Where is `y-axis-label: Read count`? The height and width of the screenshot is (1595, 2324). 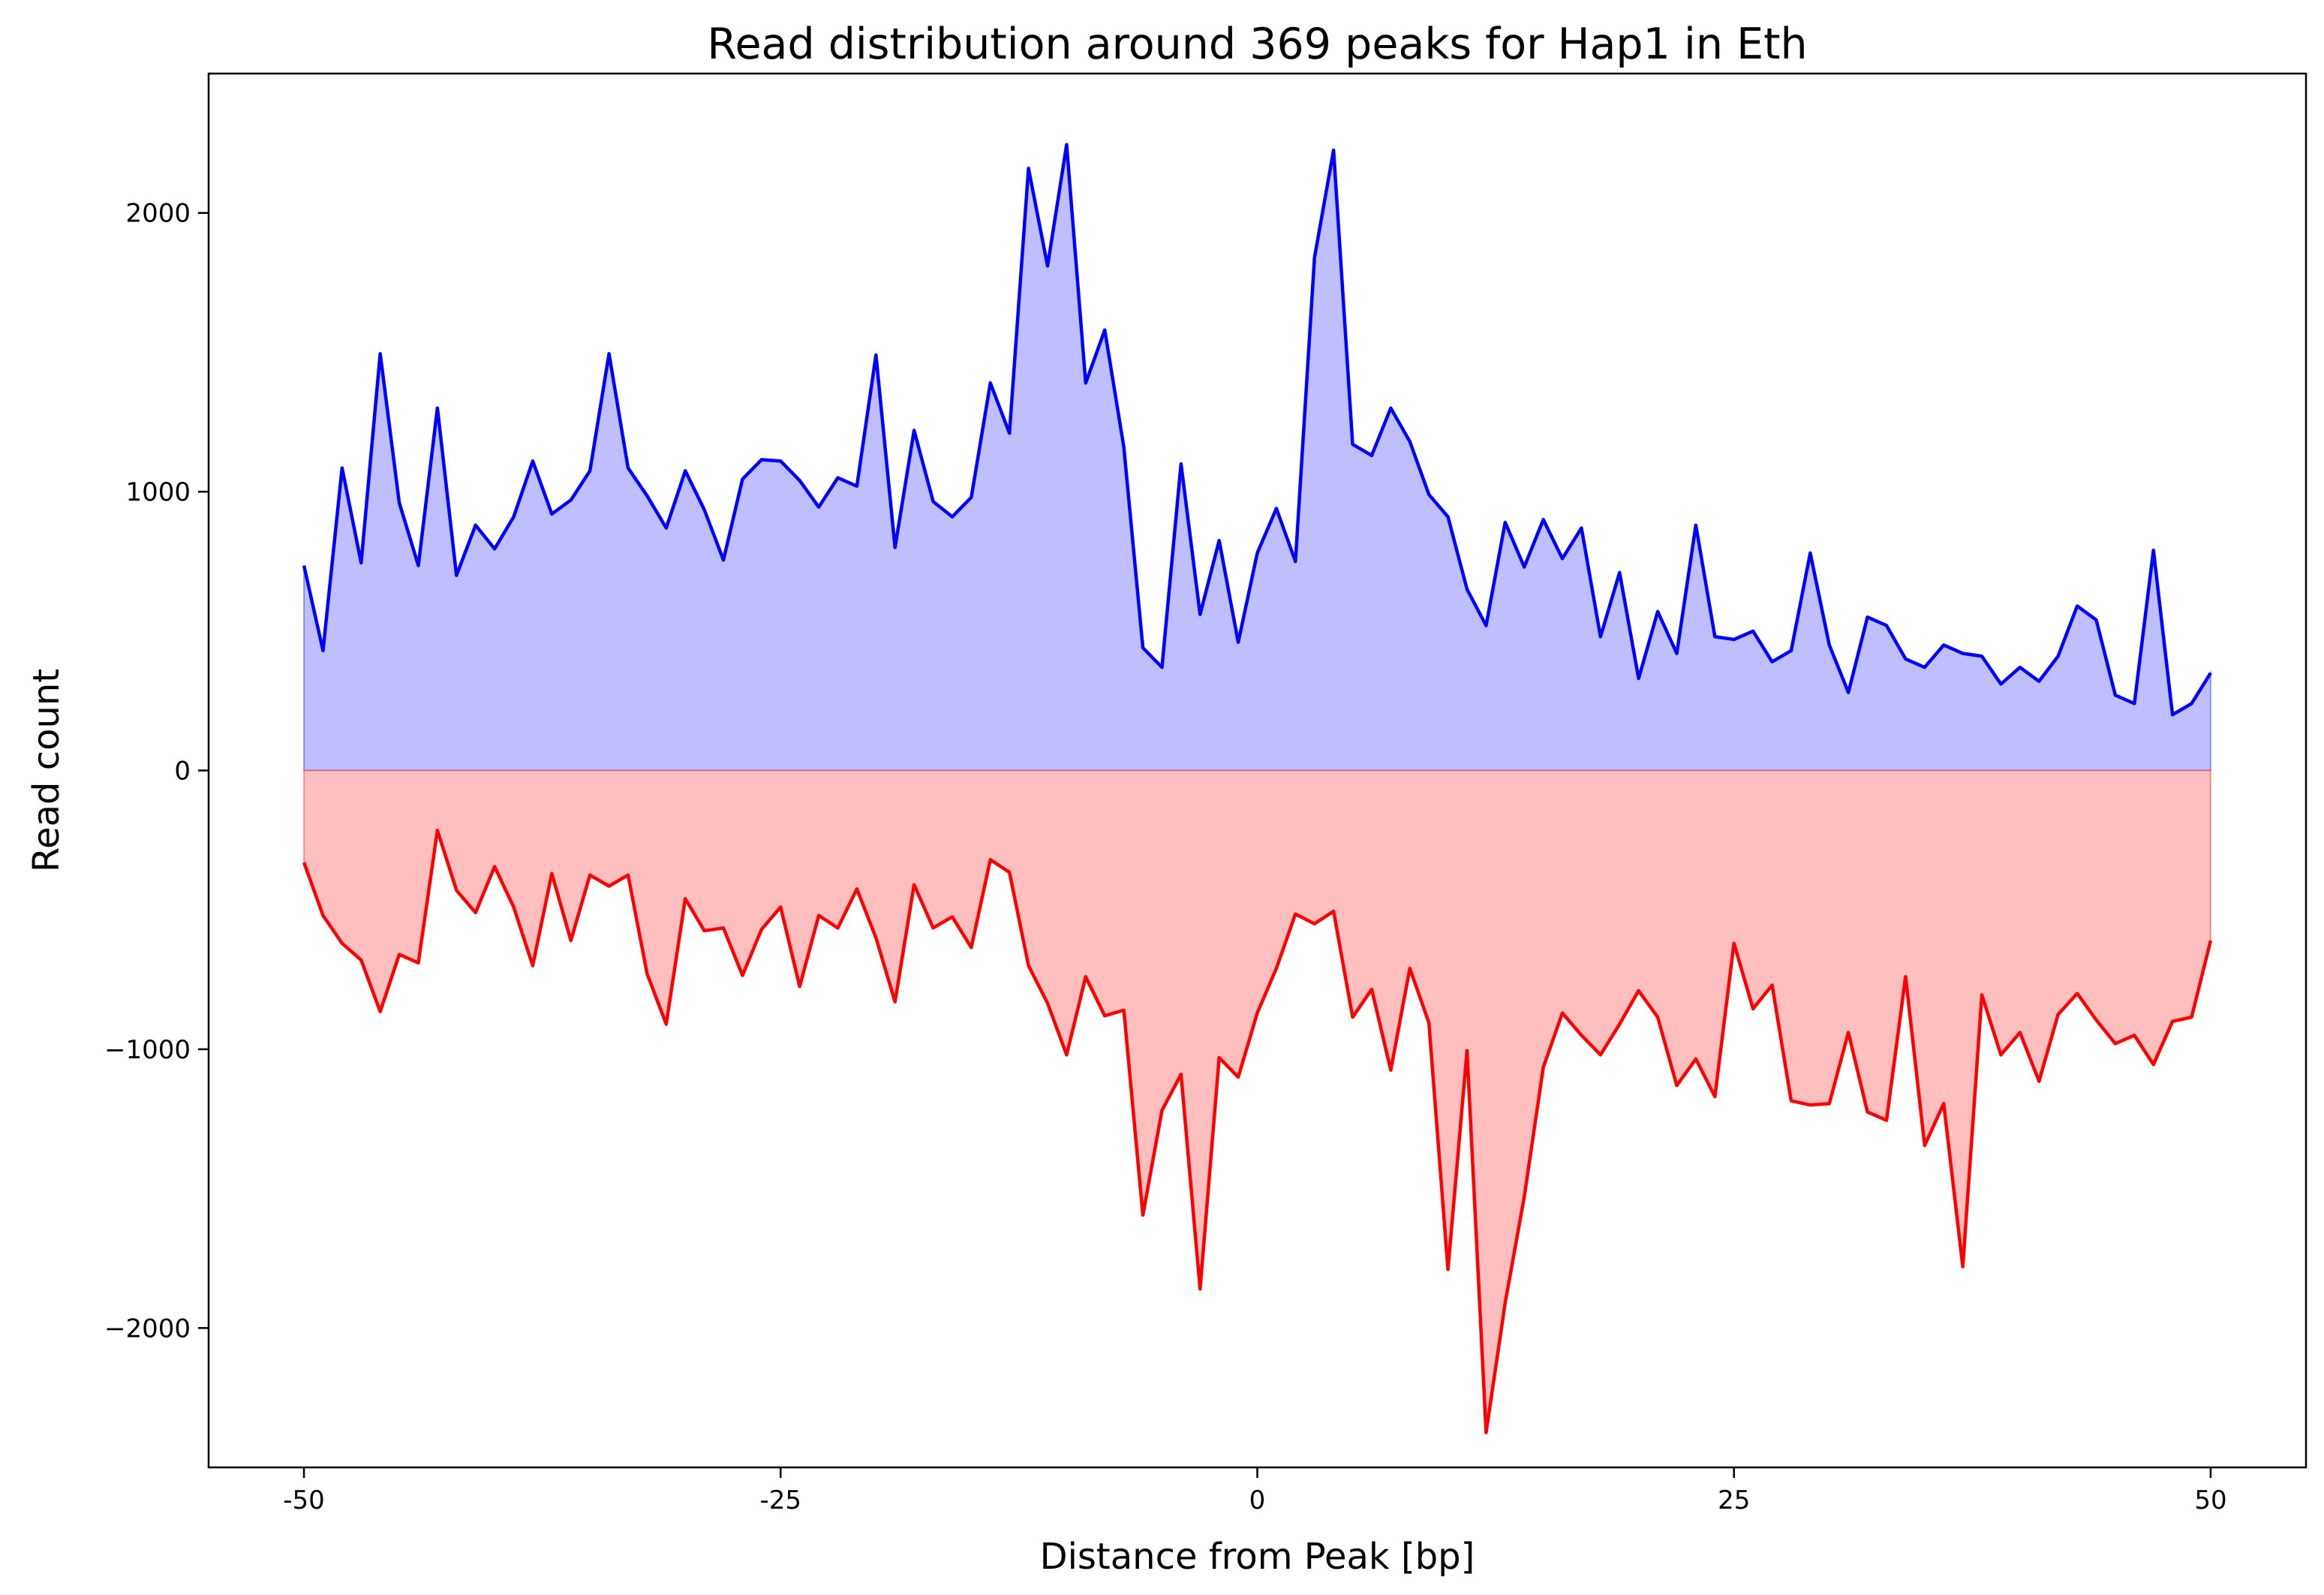 y-axis-label: Read count is located at coordinates (47, 771).